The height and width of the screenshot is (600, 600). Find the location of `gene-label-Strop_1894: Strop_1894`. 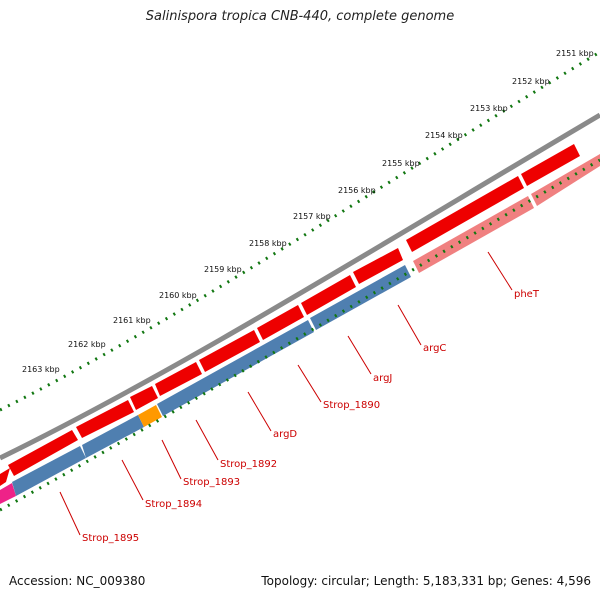

gene-label-Strop_1894: Strop_1894 is located at coordinates (173, 504).